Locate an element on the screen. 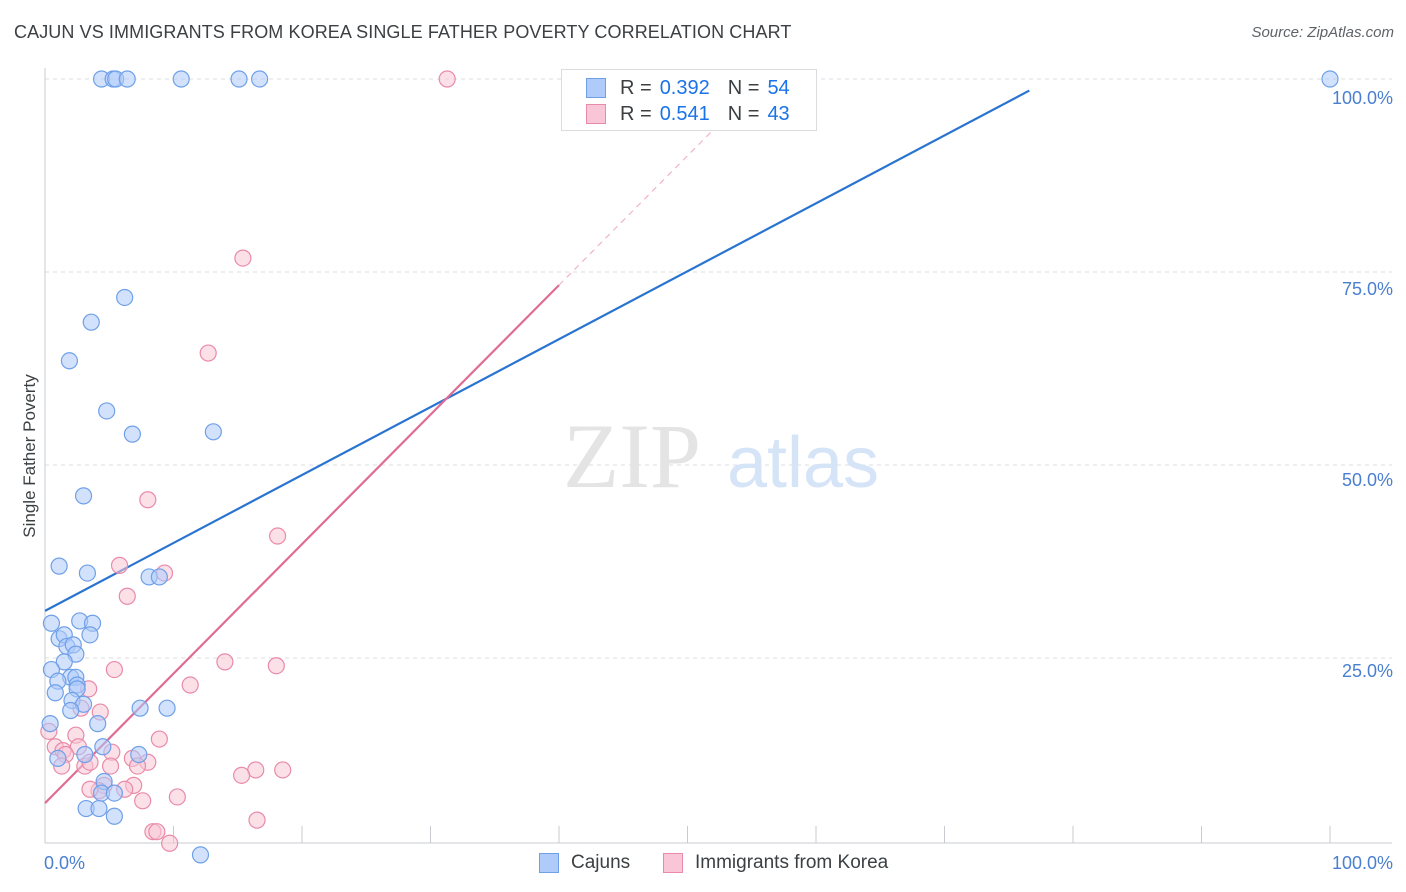 Image resolution: width=1406 pixels, height=892 pixels. watermark-zip: ZIP is located at coordinates (632, 456).